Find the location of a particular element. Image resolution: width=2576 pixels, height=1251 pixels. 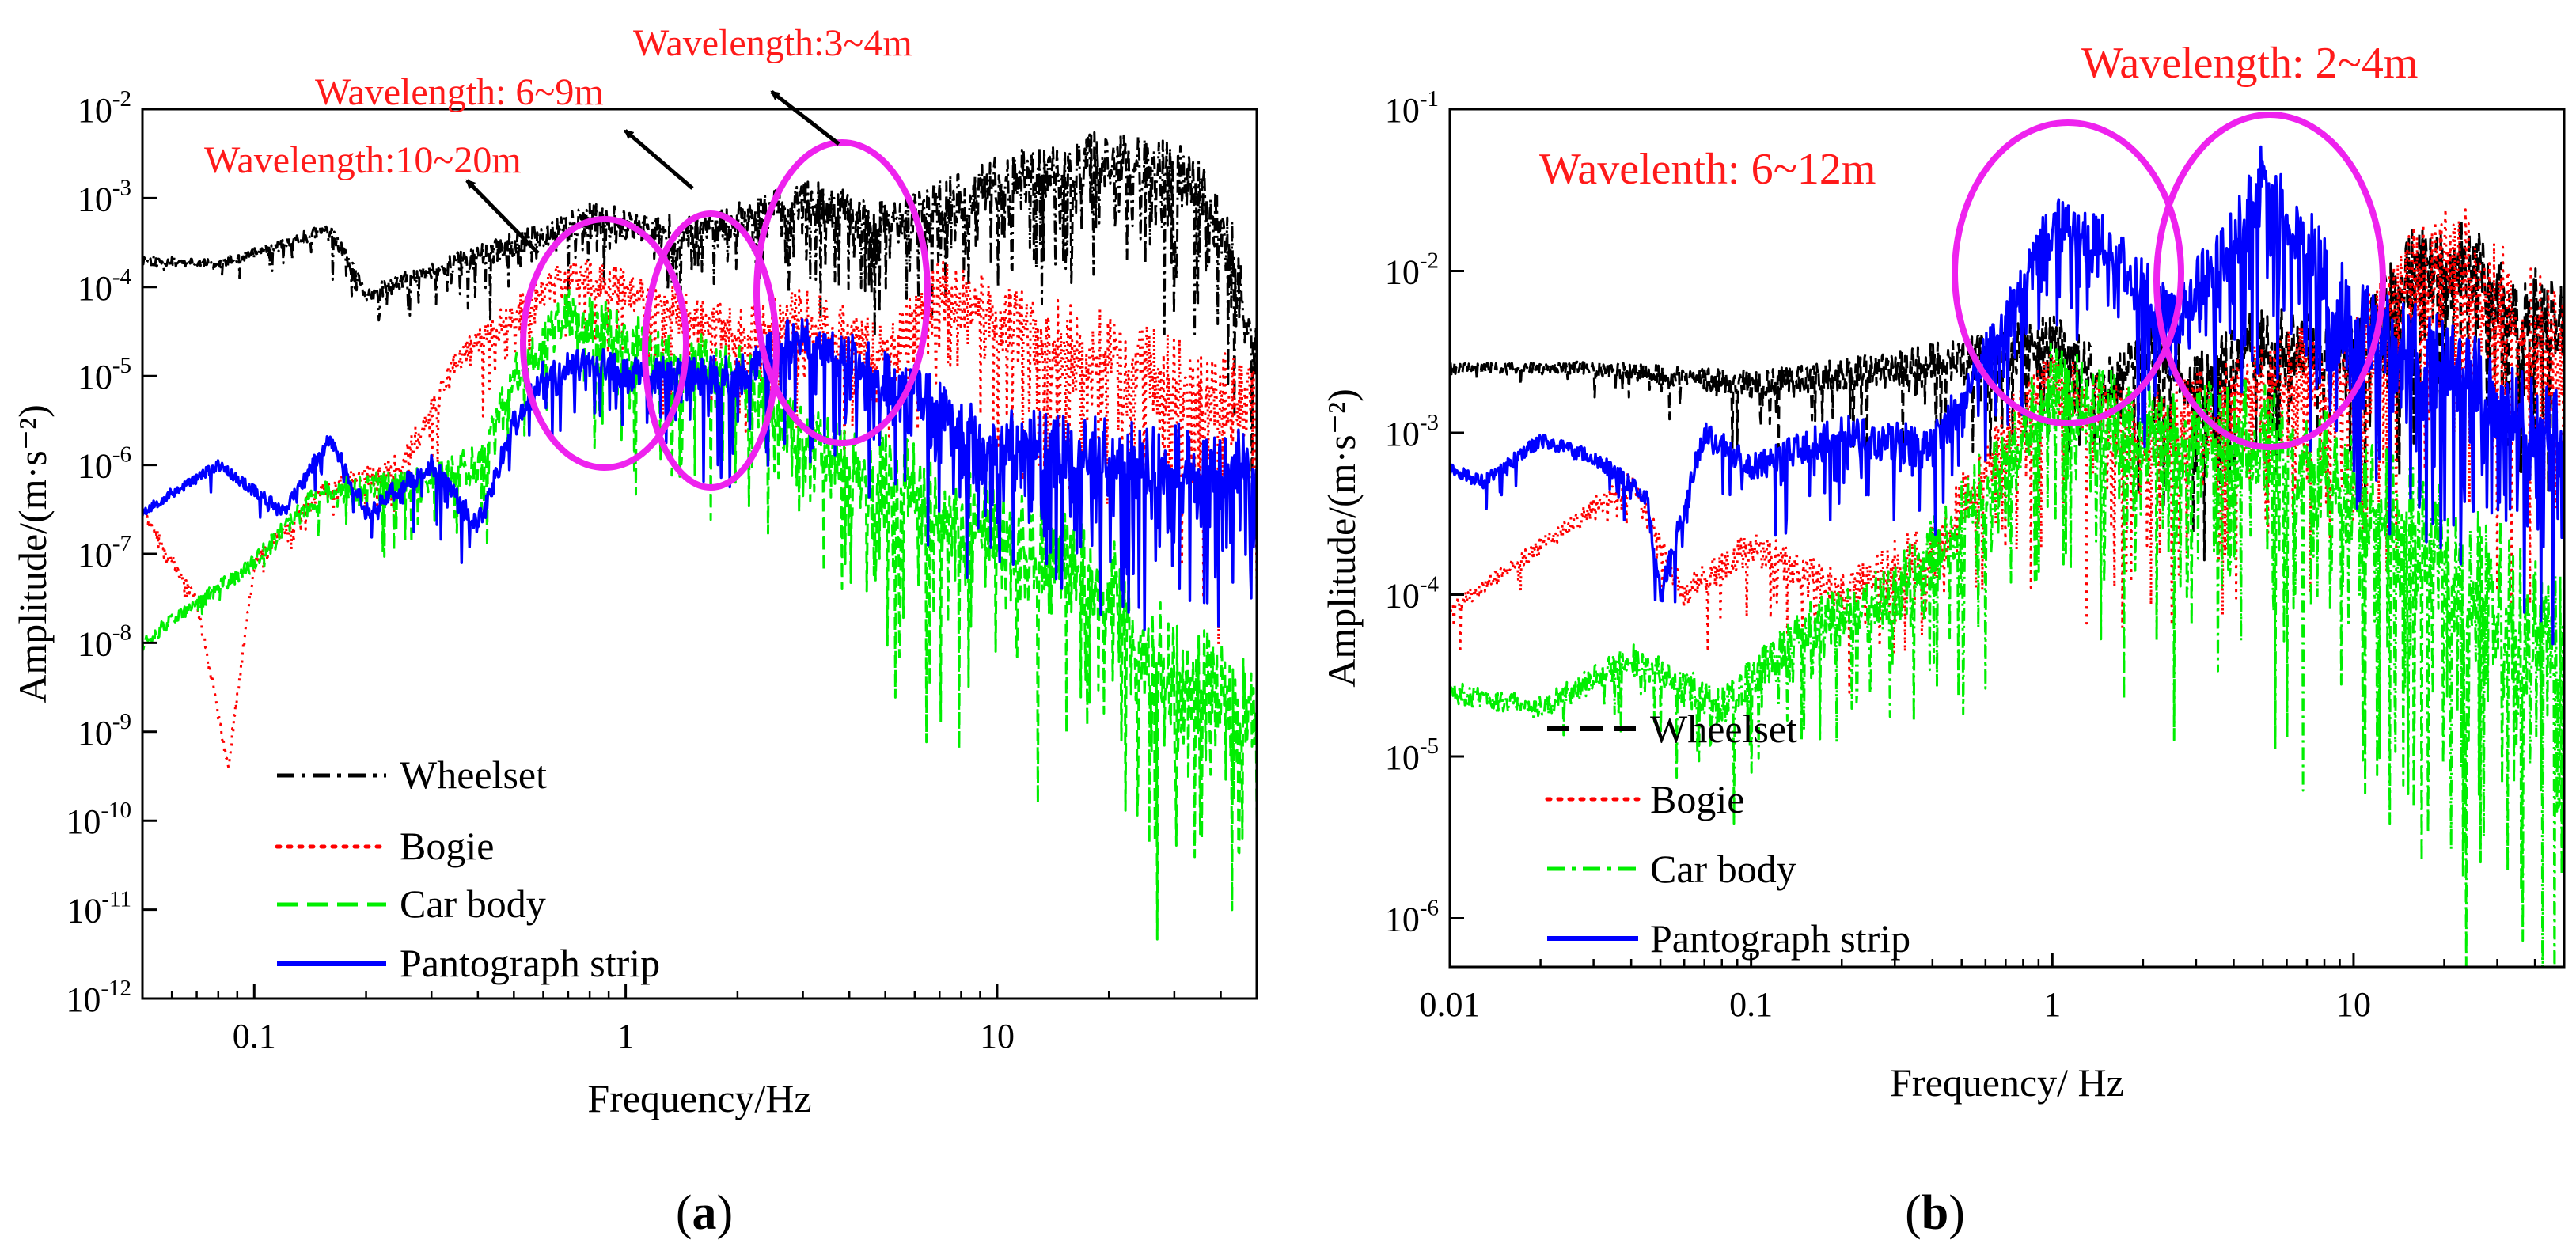

panel-caption-b: (b) is located at coordinates (1935, 1213).